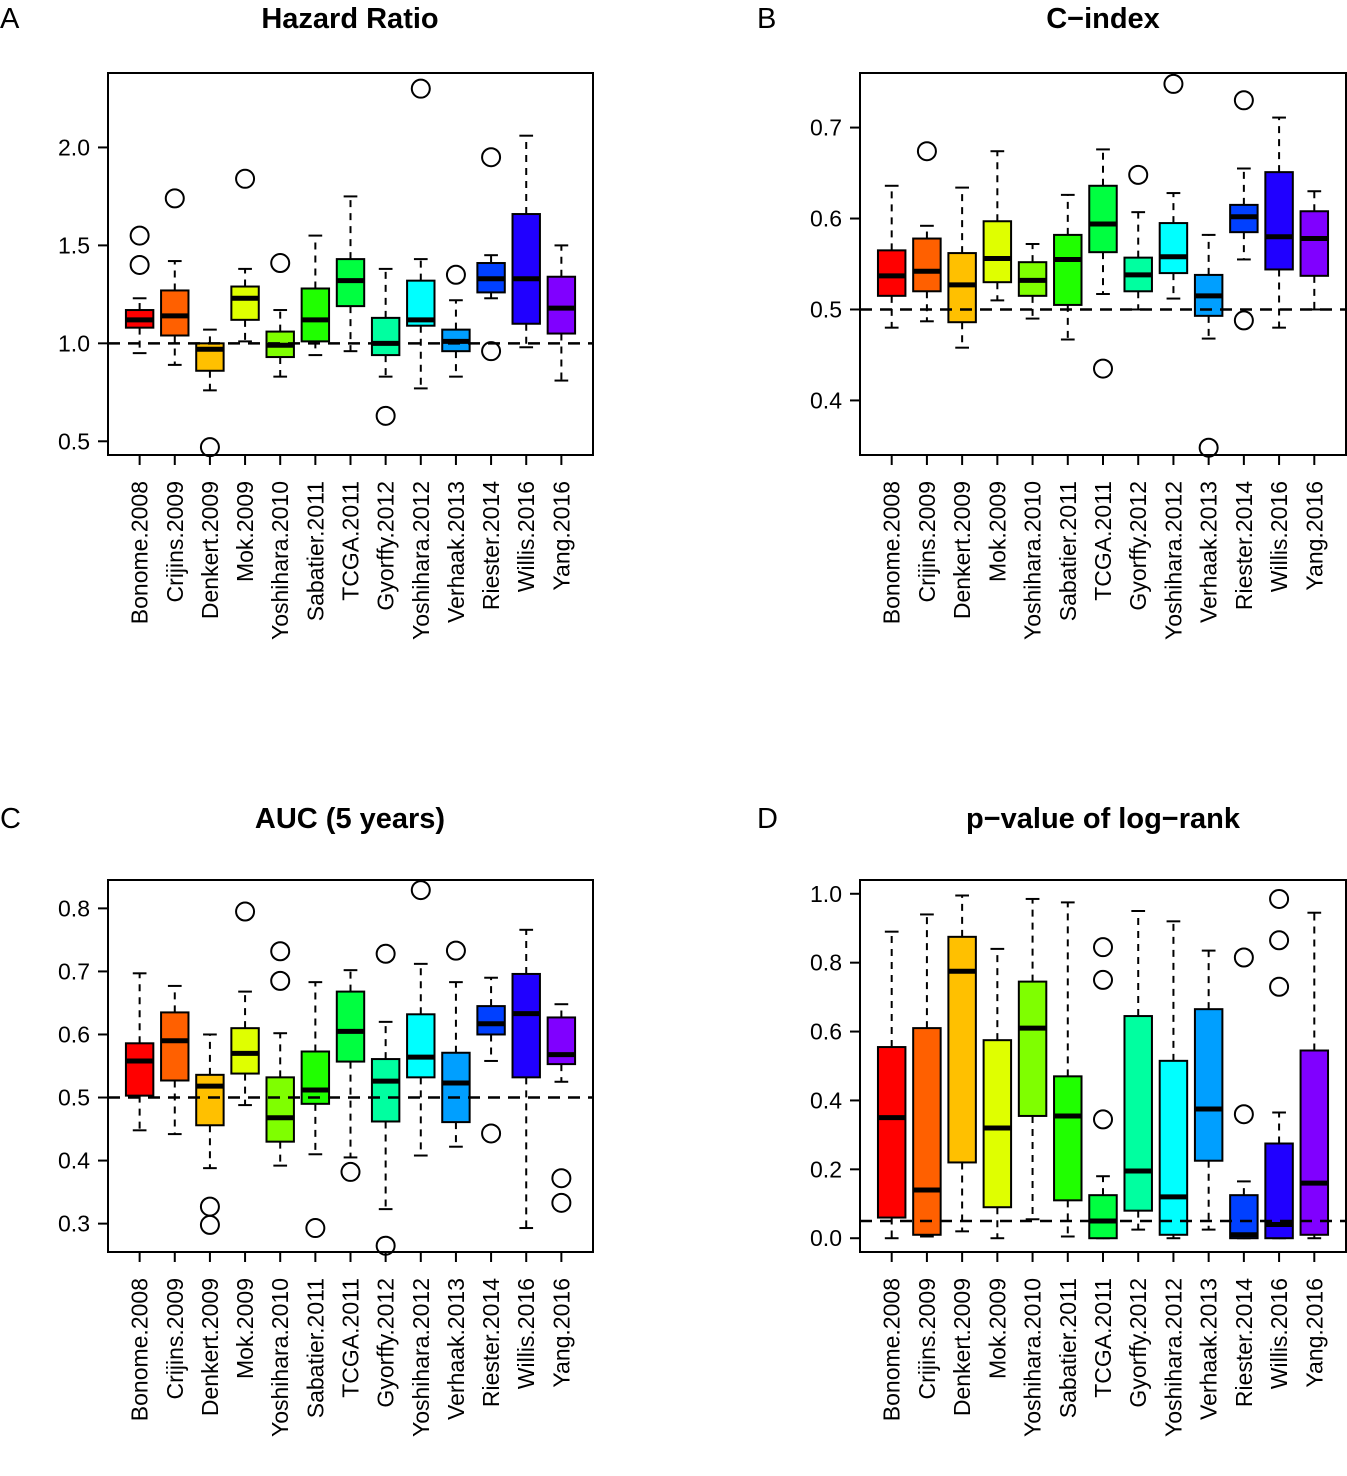 Image resolution: width=1347 pixels, height=1476 pixels. Describe the element at coordinates (10, 19) in the screenshot. I see `panel-letter: A` at that location.